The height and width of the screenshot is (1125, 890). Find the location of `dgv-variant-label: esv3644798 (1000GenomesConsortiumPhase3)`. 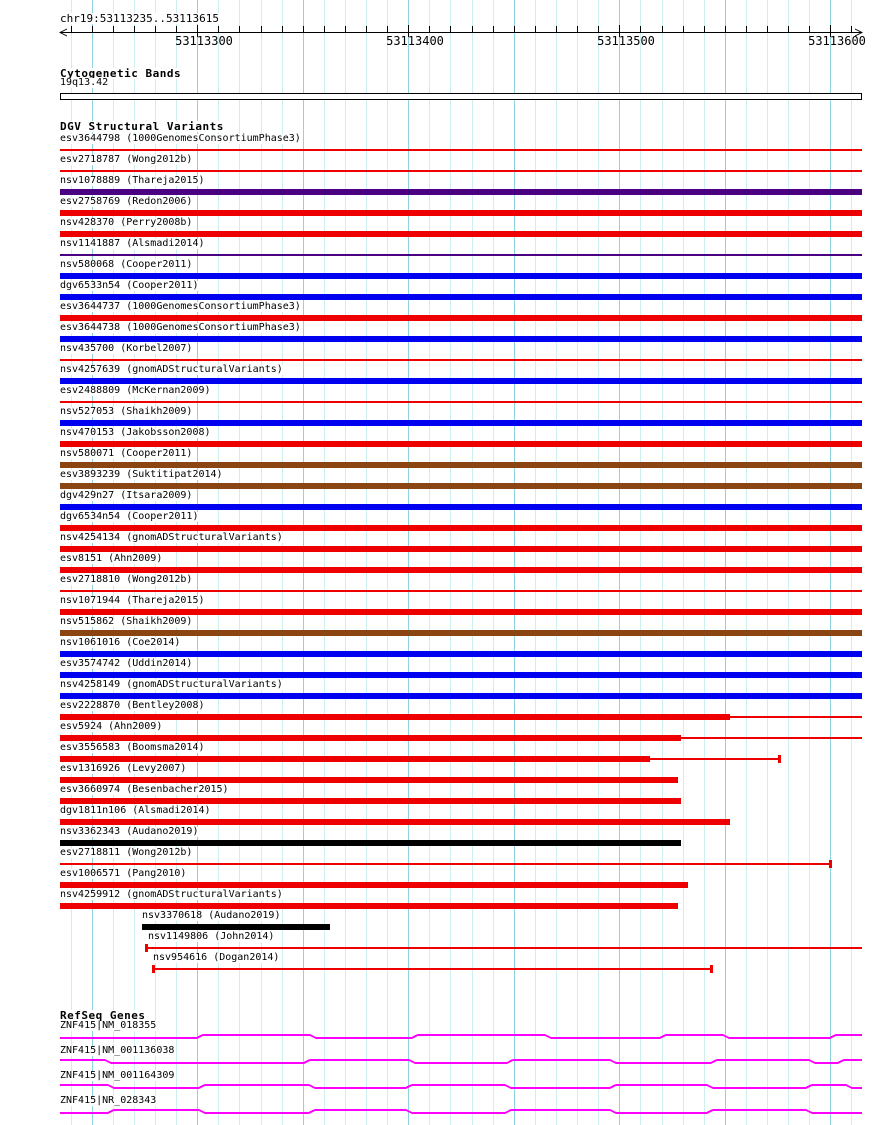

dgv-variant-label: esv3644798 (1000GenomesConsortiumPhase3) is located at coordinates (180, 138).